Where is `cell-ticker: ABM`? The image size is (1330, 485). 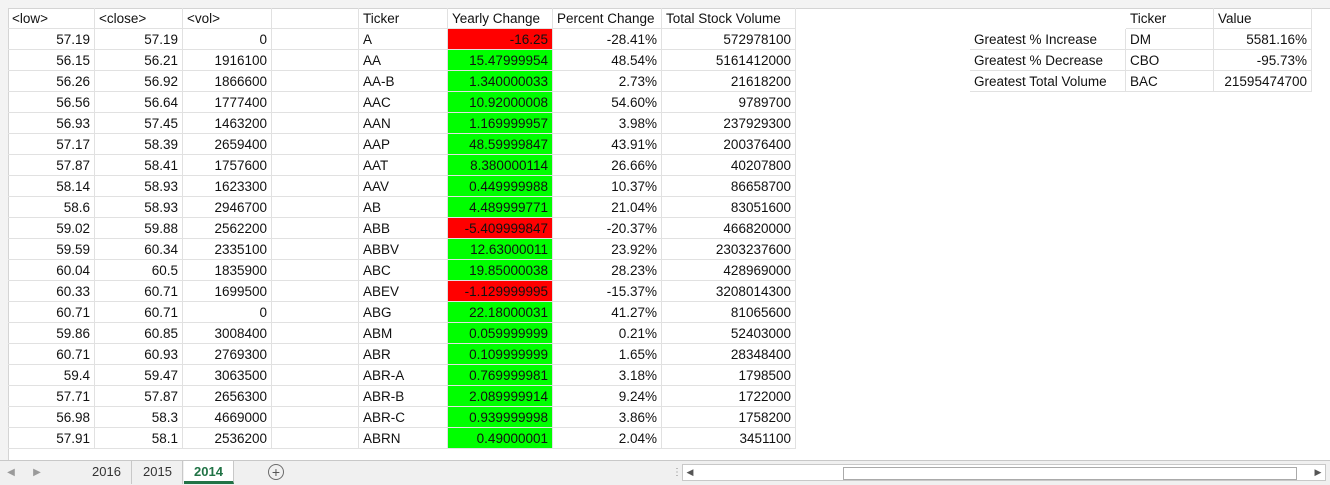
cell-ticker: ABM is located at coordinates (403, 333).